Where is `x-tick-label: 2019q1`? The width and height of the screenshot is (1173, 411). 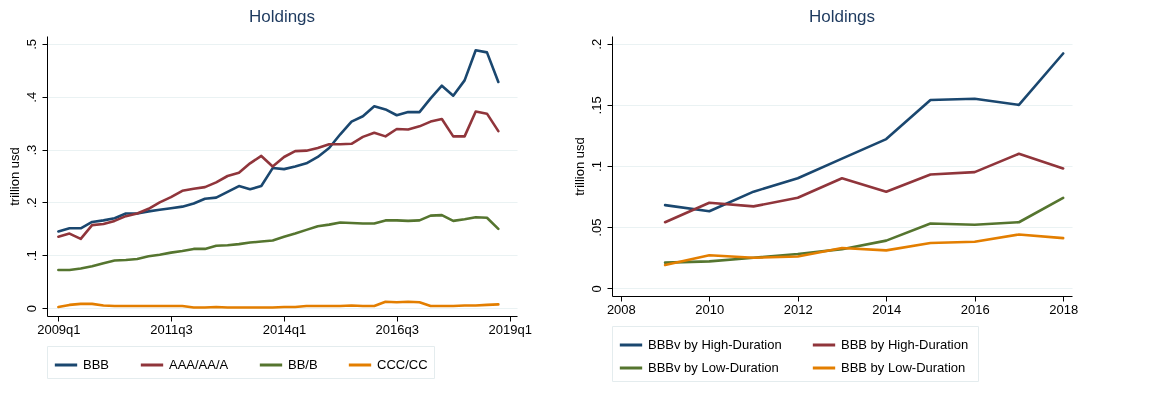
x-tick-label: 2019q1 is located at coordinates (510, 329).